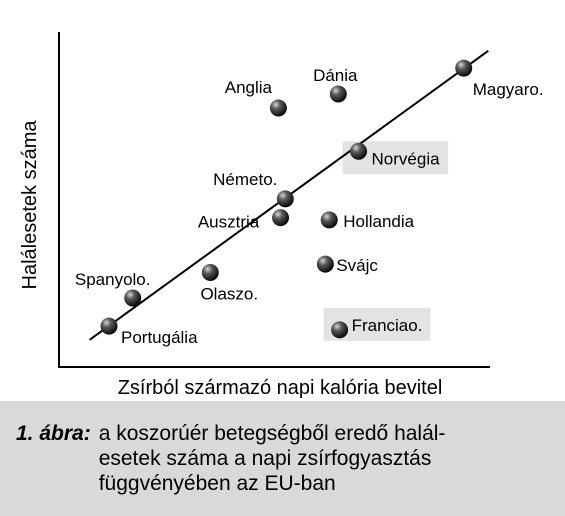 The width and height of the screenshot is (565, 516). What do you see at coordinates (30, 205) in the screenshot?
I see `y-axis-label: Halálesetek száma` at bounding box center [30, 205].